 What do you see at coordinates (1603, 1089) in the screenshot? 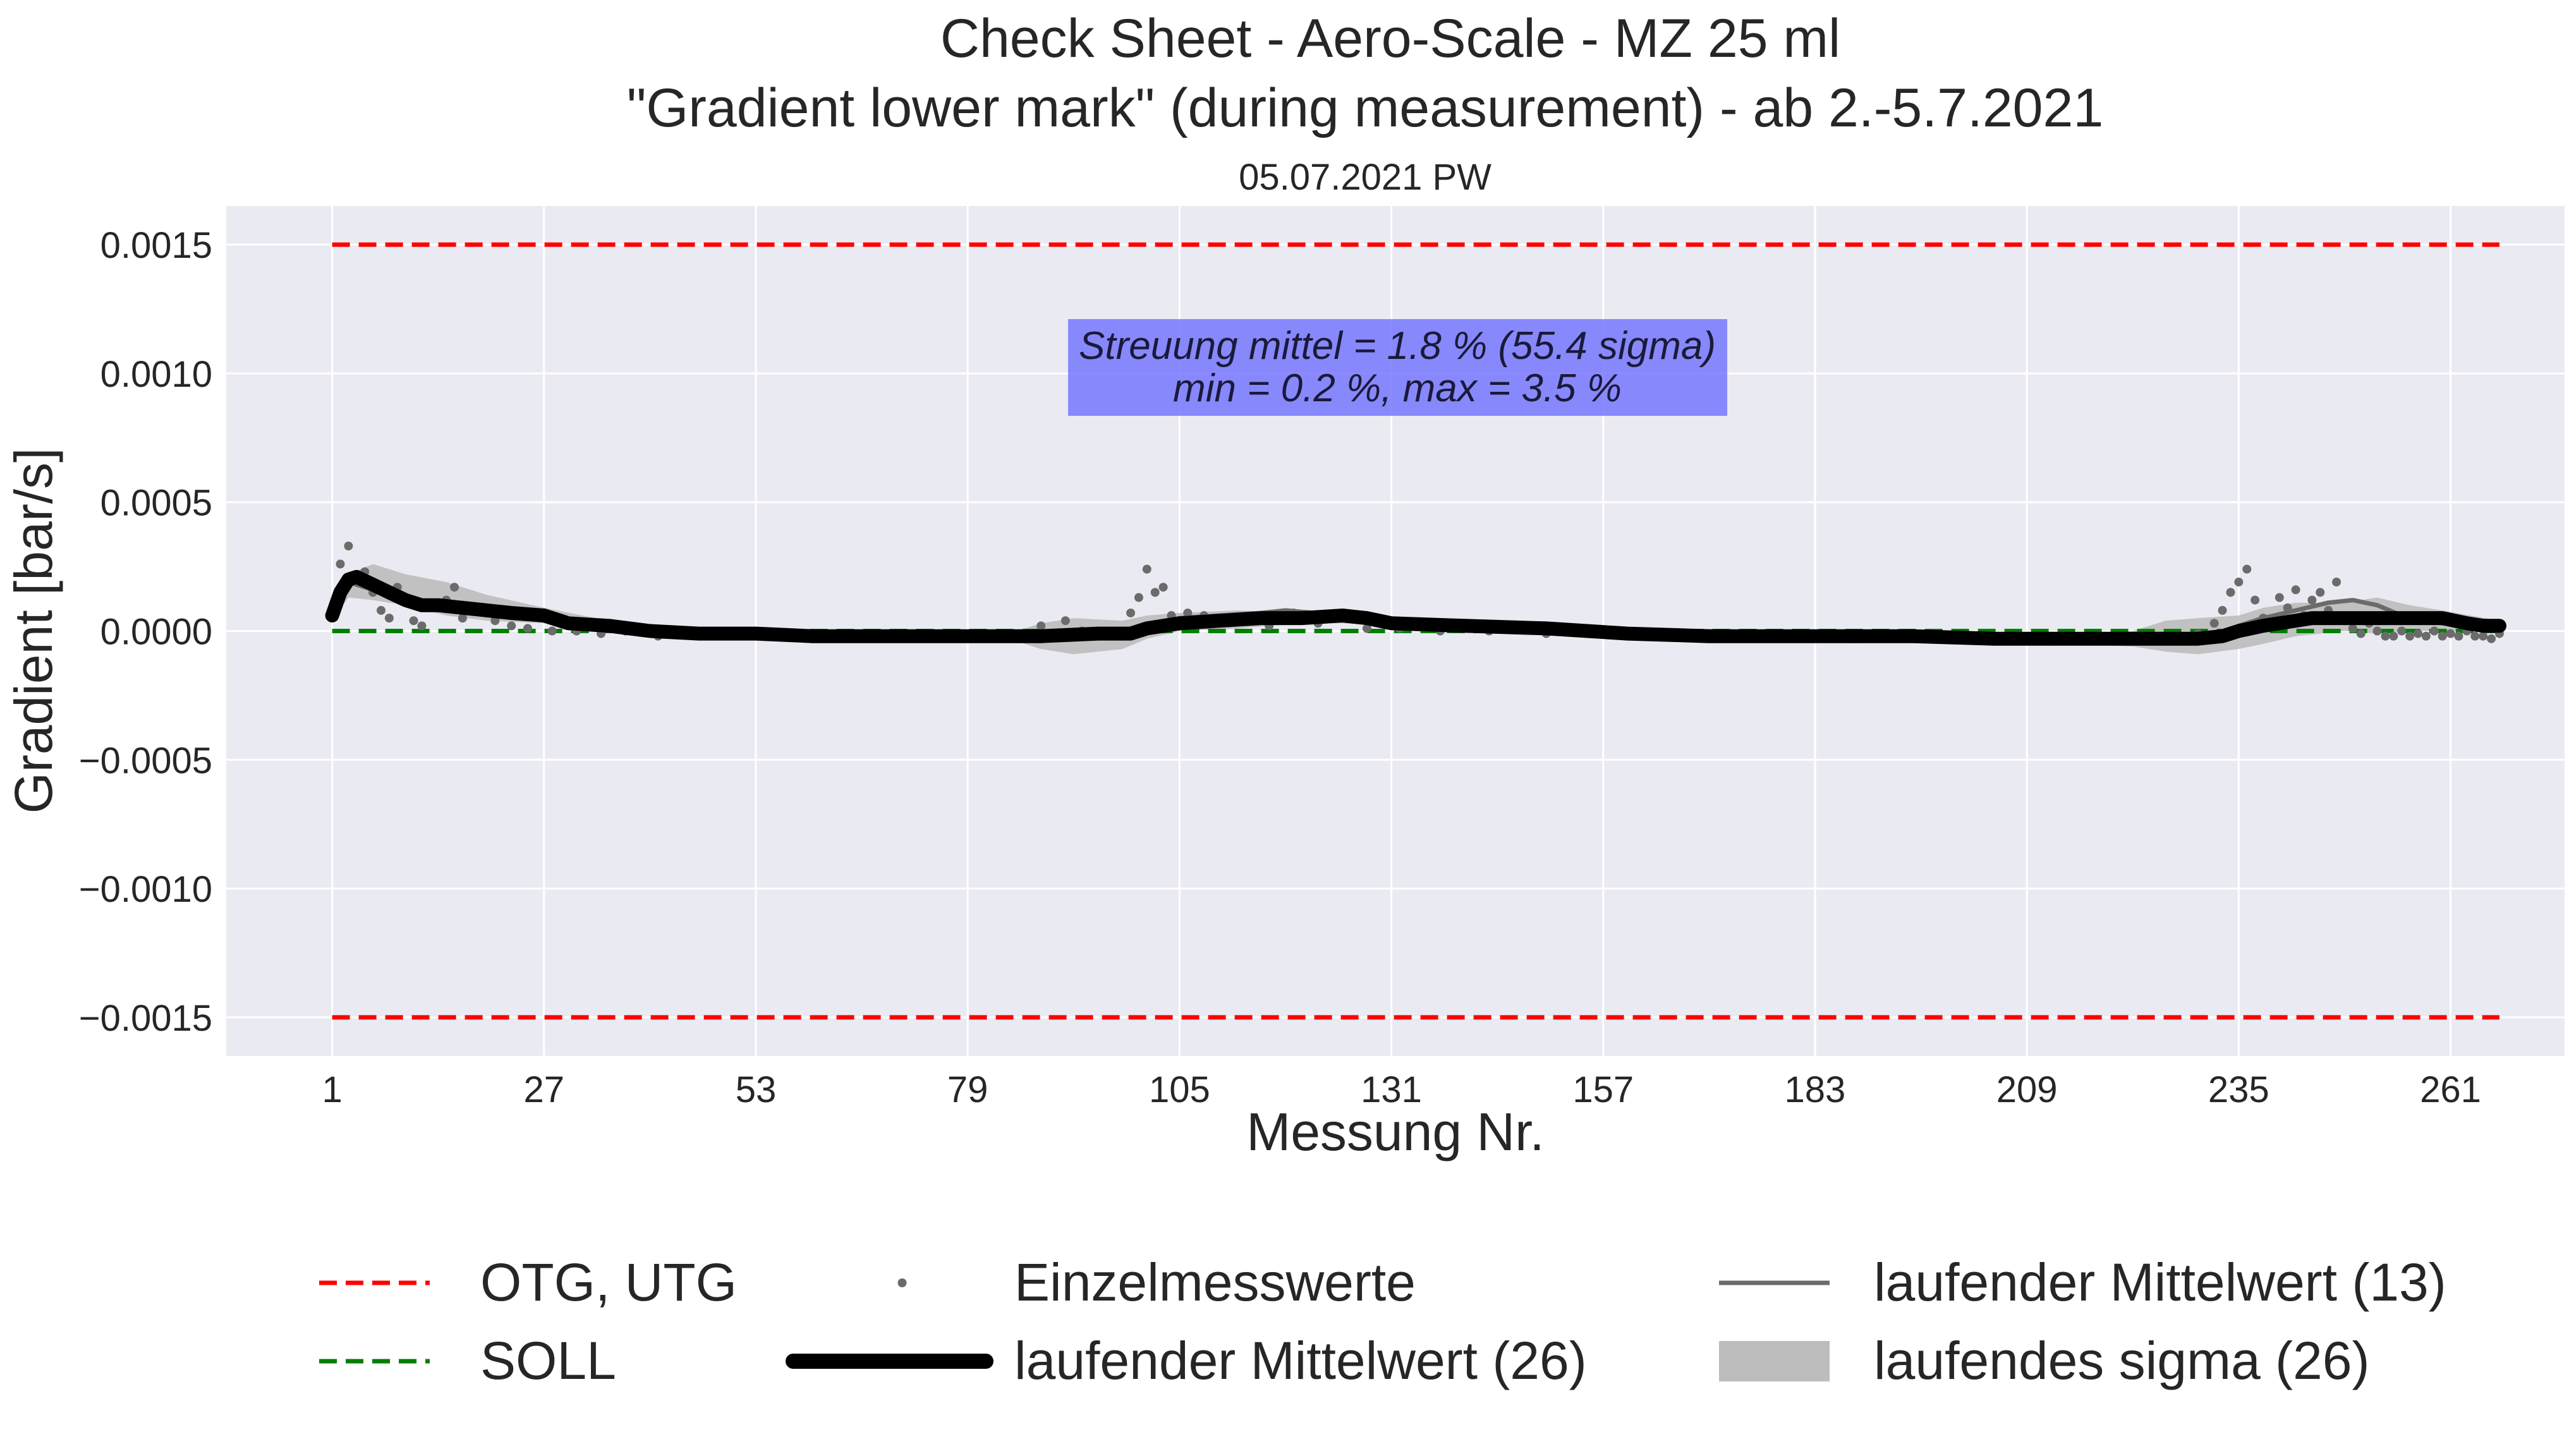
I see `x-tick-label: 157` at bounding box center [1603, 1089].